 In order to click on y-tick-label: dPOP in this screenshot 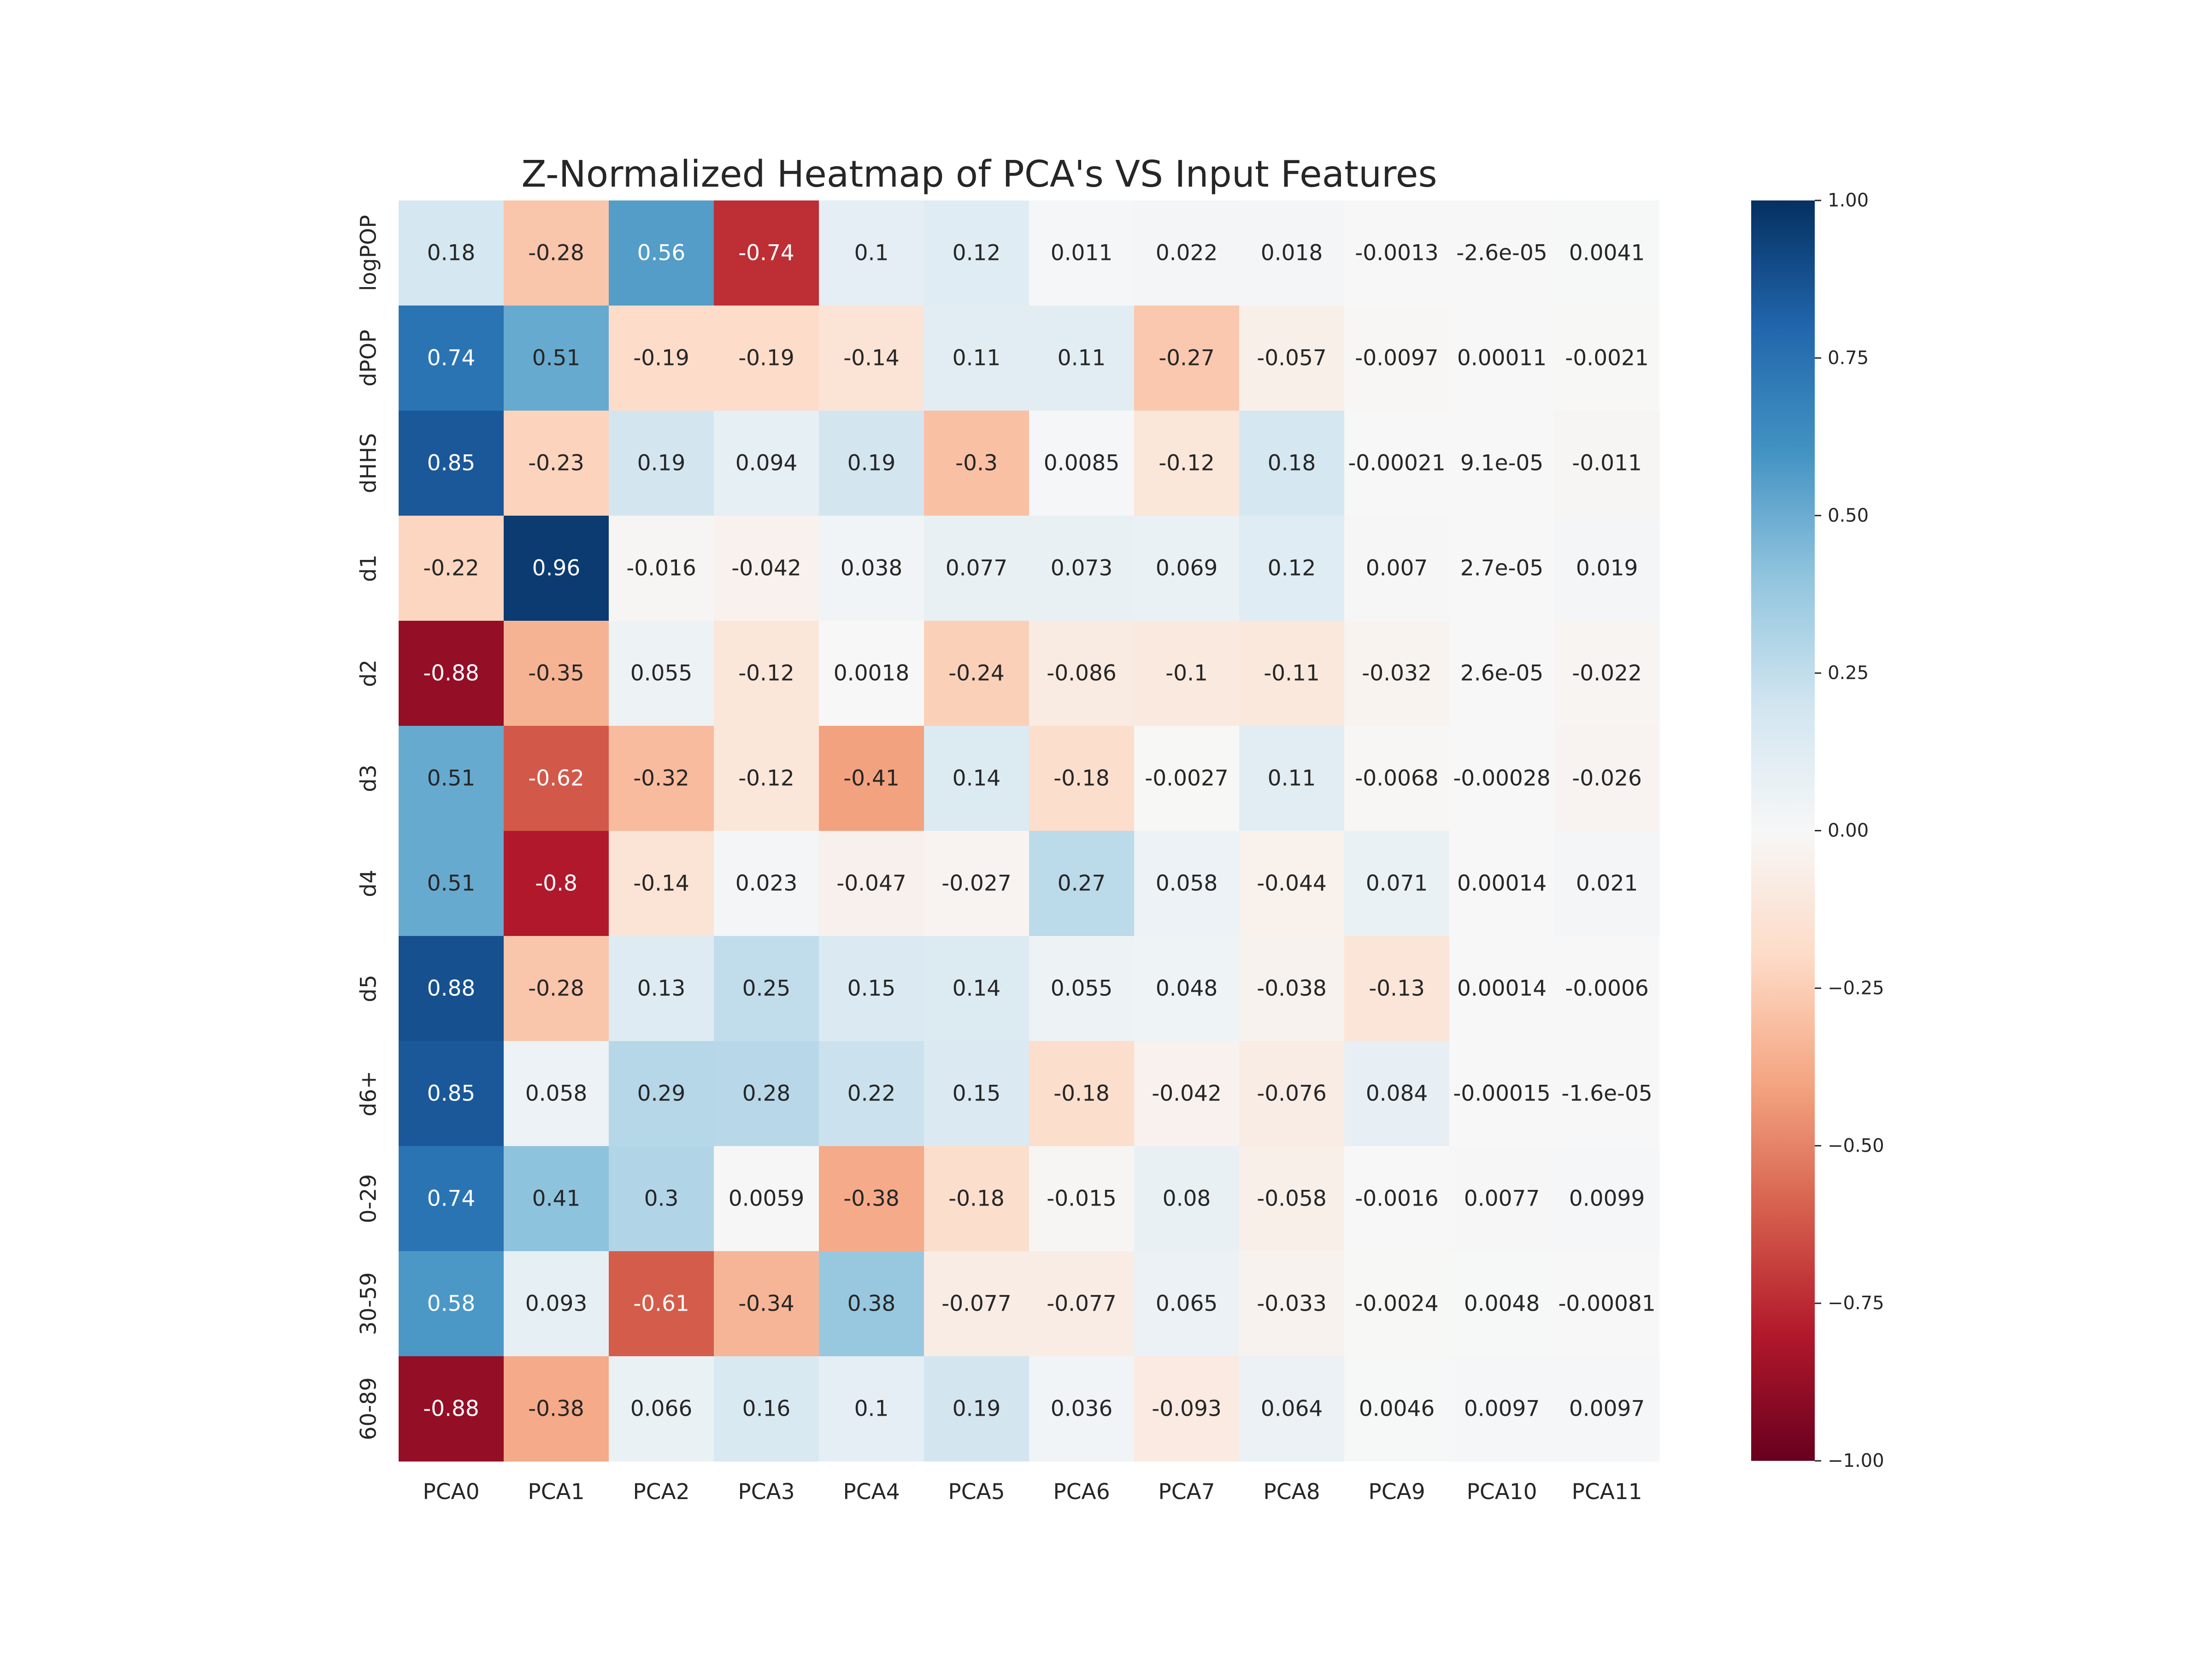, I will do `click(369, 358)`.